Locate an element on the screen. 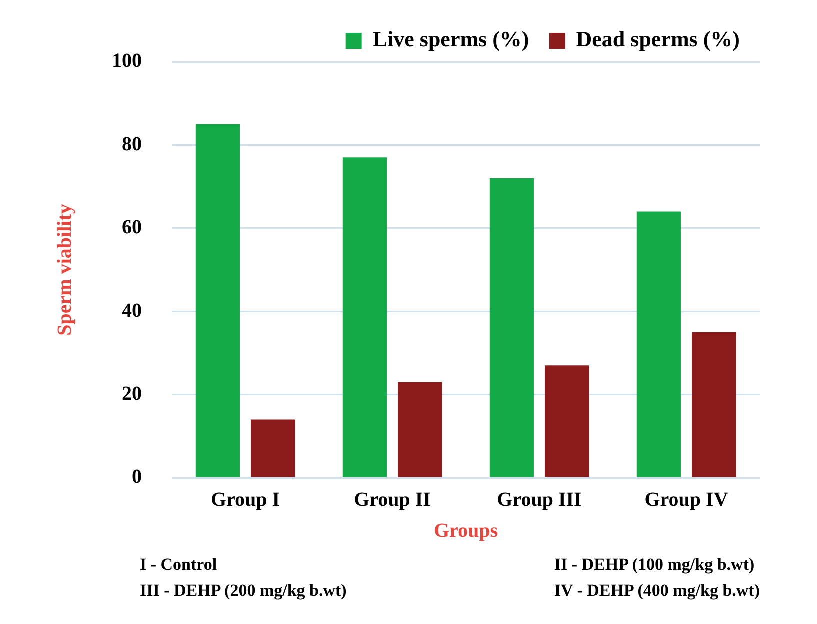 The image size is (817, 624). y-tick-label: 60 is located at coordinates (132, 227).